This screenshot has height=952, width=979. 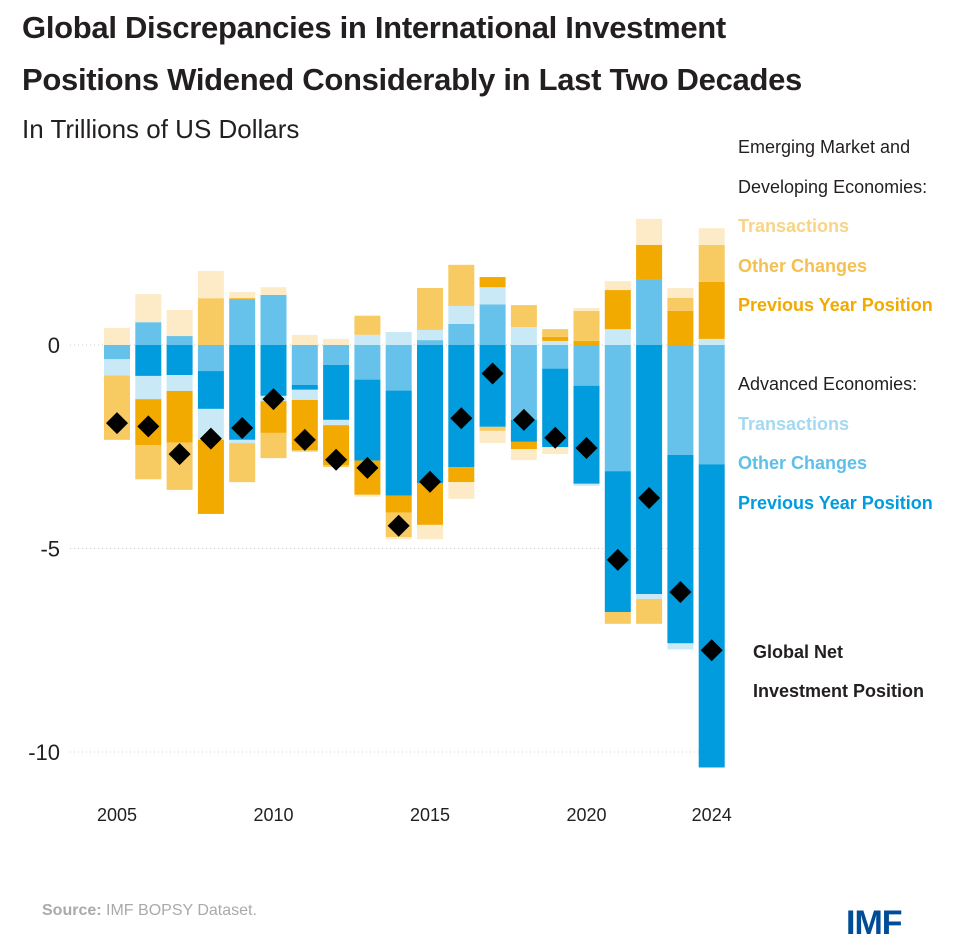 What do you see at coordinates (874, 923) in the screenshot?
I see `imf-logo: IMF` at bounding box center [874, 923].